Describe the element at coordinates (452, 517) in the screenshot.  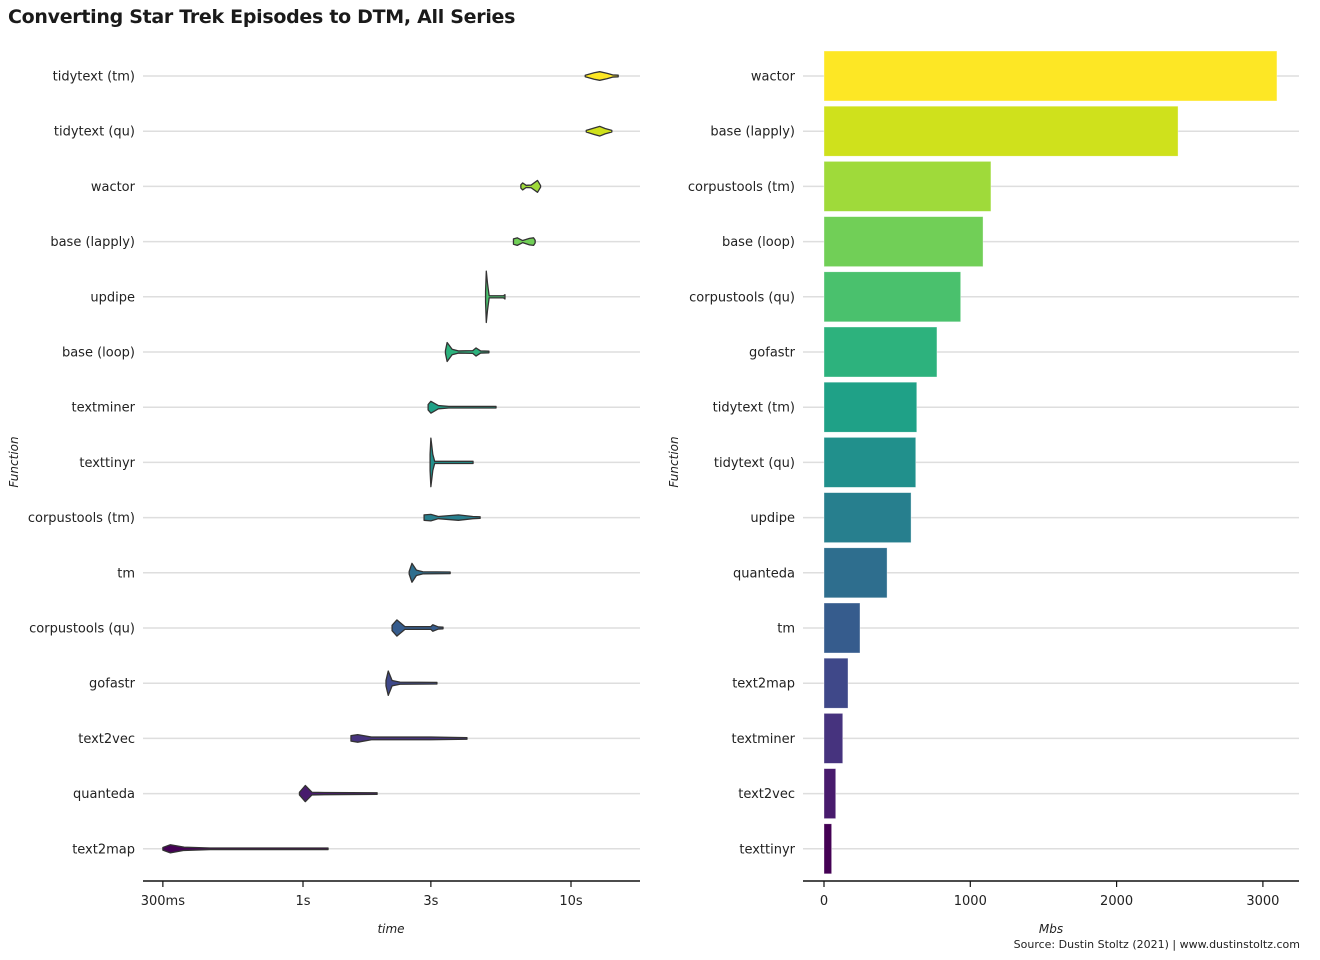
I see `violin-corpustools-tm-` at that location.